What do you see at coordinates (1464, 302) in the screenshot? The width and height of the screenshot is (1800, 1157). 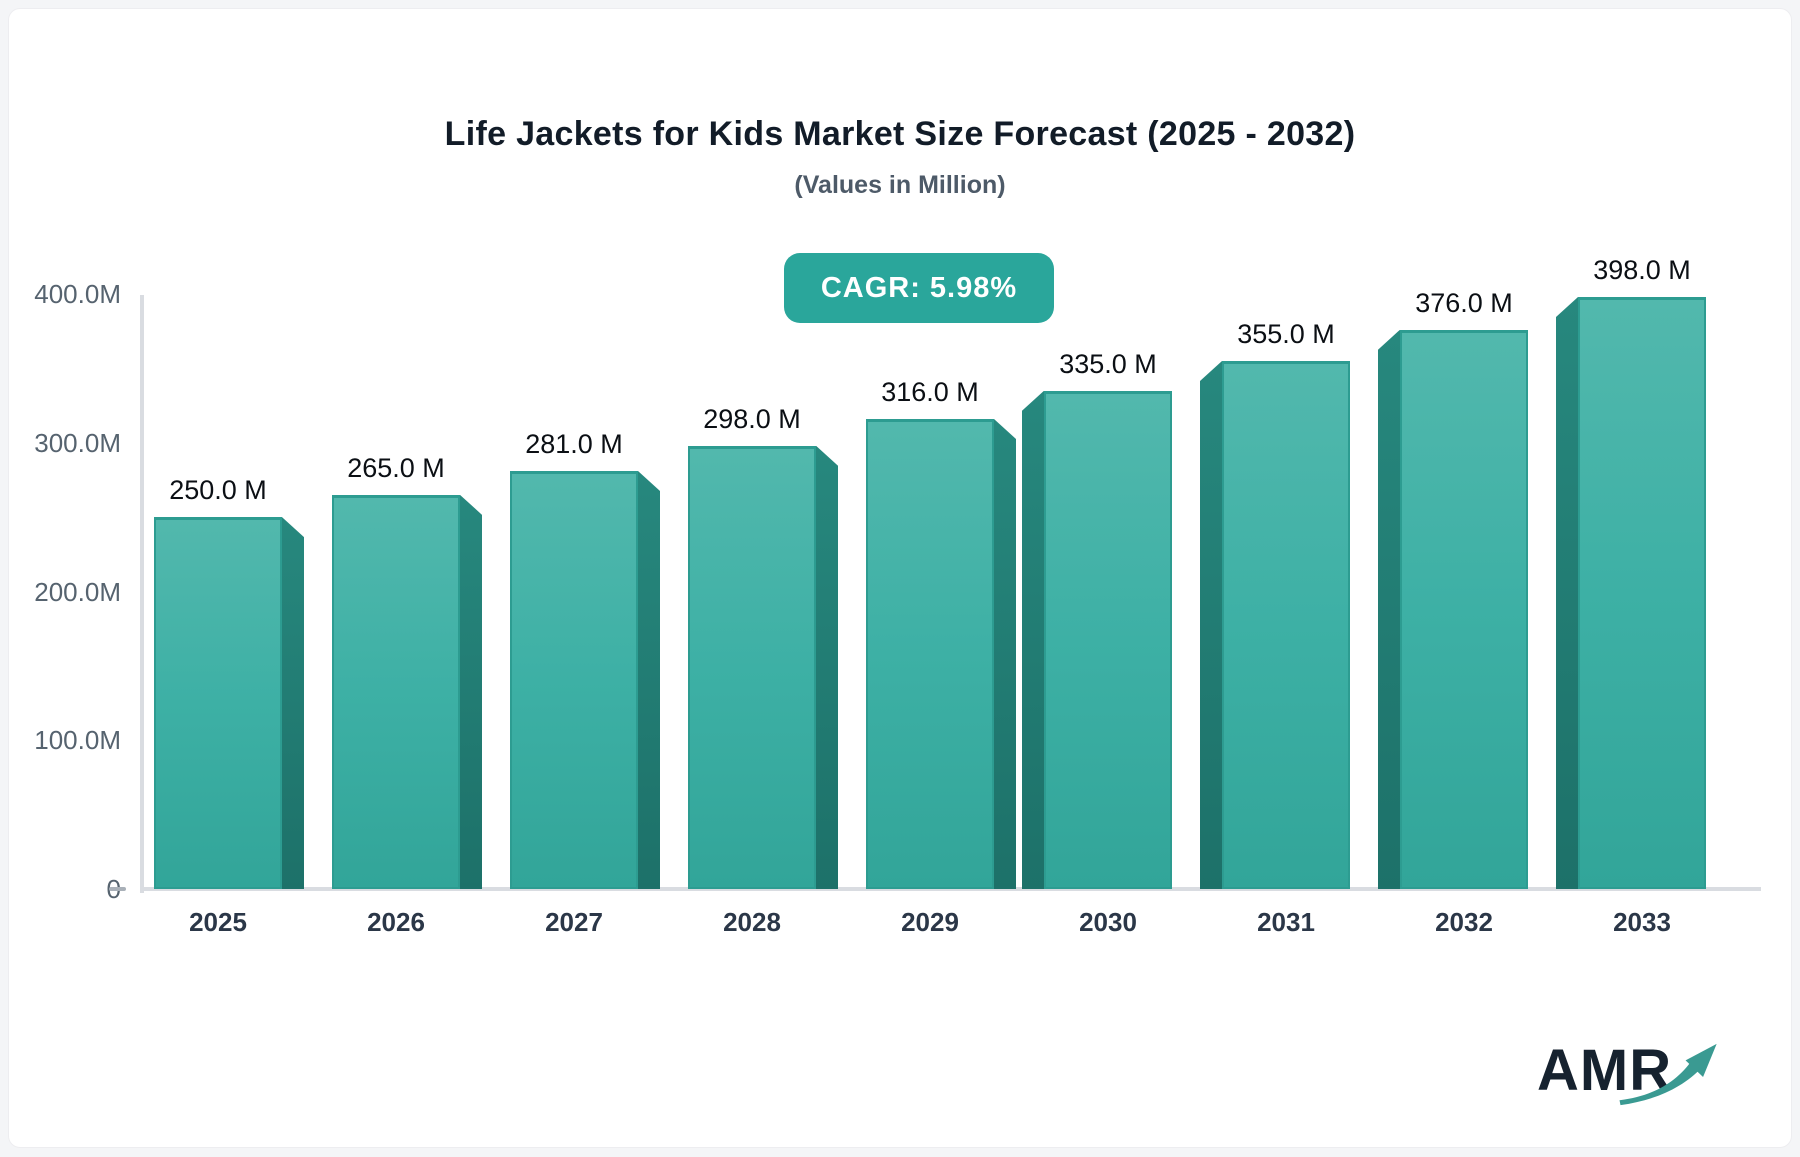 I see `bar-value-label: 376.0 M` at bounding box center [1464, 302].